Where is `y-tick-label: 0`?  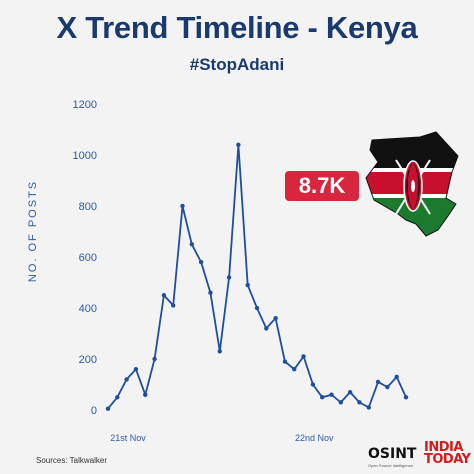 y-tick-label: 0 is located at coordinates (94, 411).